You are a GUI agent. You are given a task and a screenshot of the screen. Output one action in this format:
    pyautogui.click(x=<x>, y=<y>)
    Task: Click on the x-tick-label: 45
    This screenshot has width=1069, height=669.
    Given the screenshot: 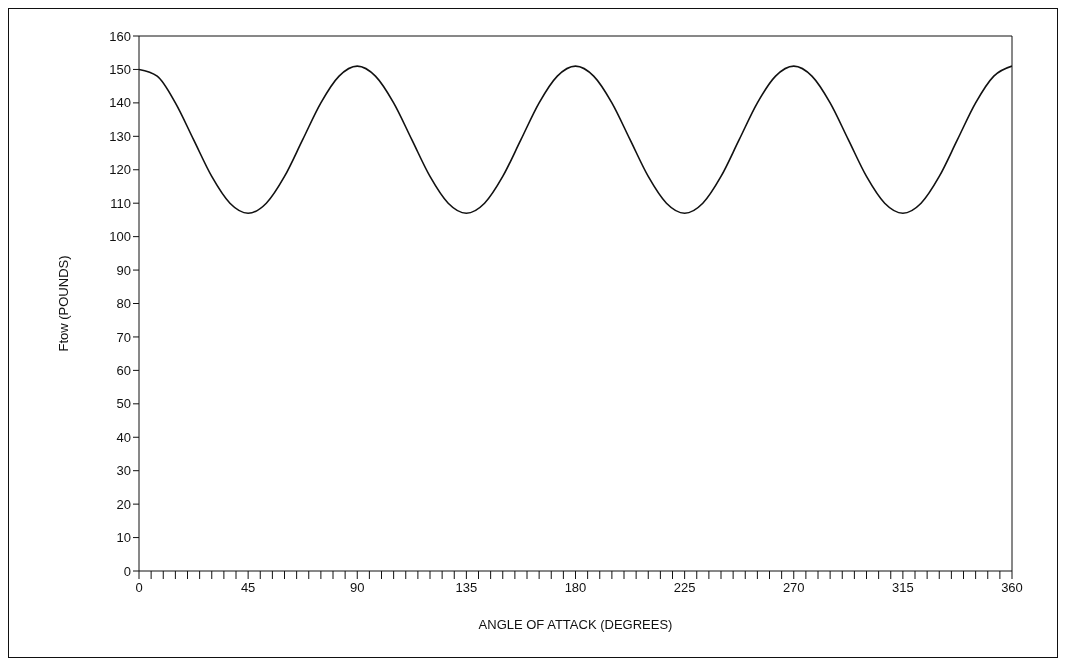 What is the action you would take?
    pyautogui.click(x=248, y=588)
    